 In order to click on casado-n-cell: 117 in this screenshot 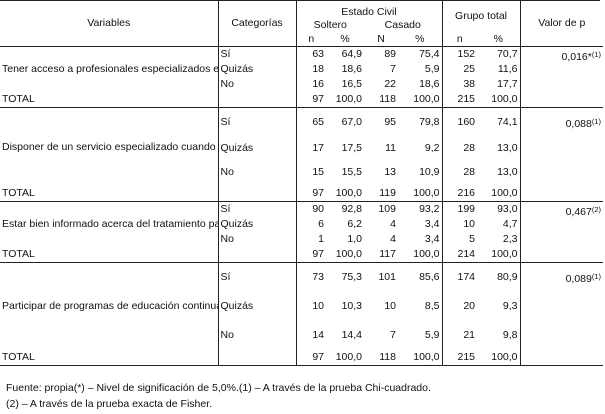, I will do `click(387, 253)`.